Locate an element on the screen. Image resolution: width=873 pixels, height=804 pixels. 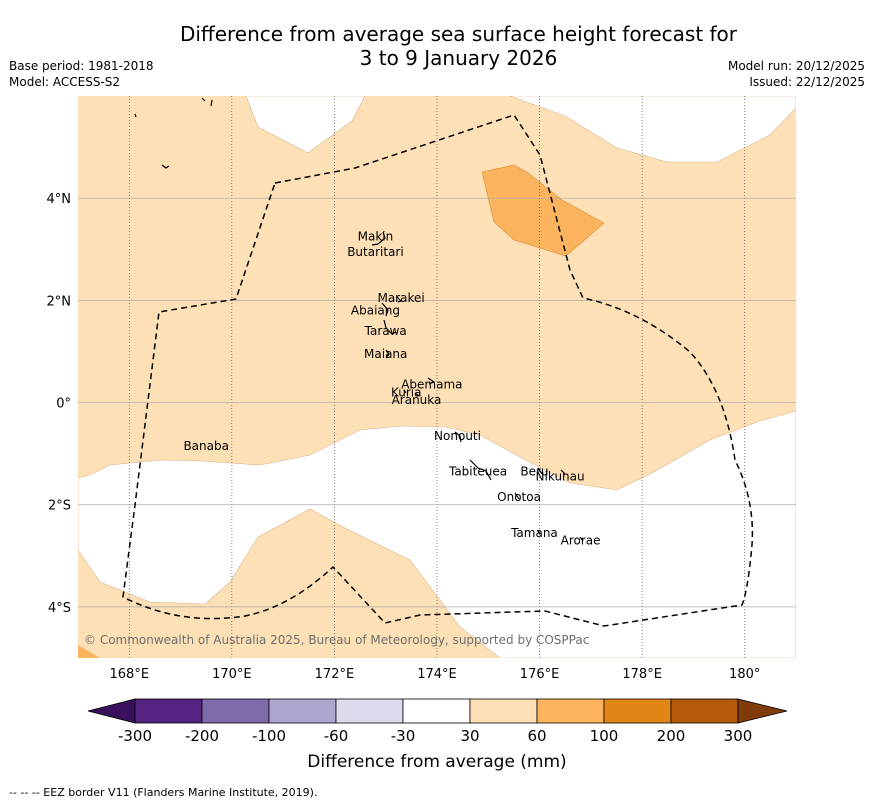
island-arorae is located at coordinates (581, 539).